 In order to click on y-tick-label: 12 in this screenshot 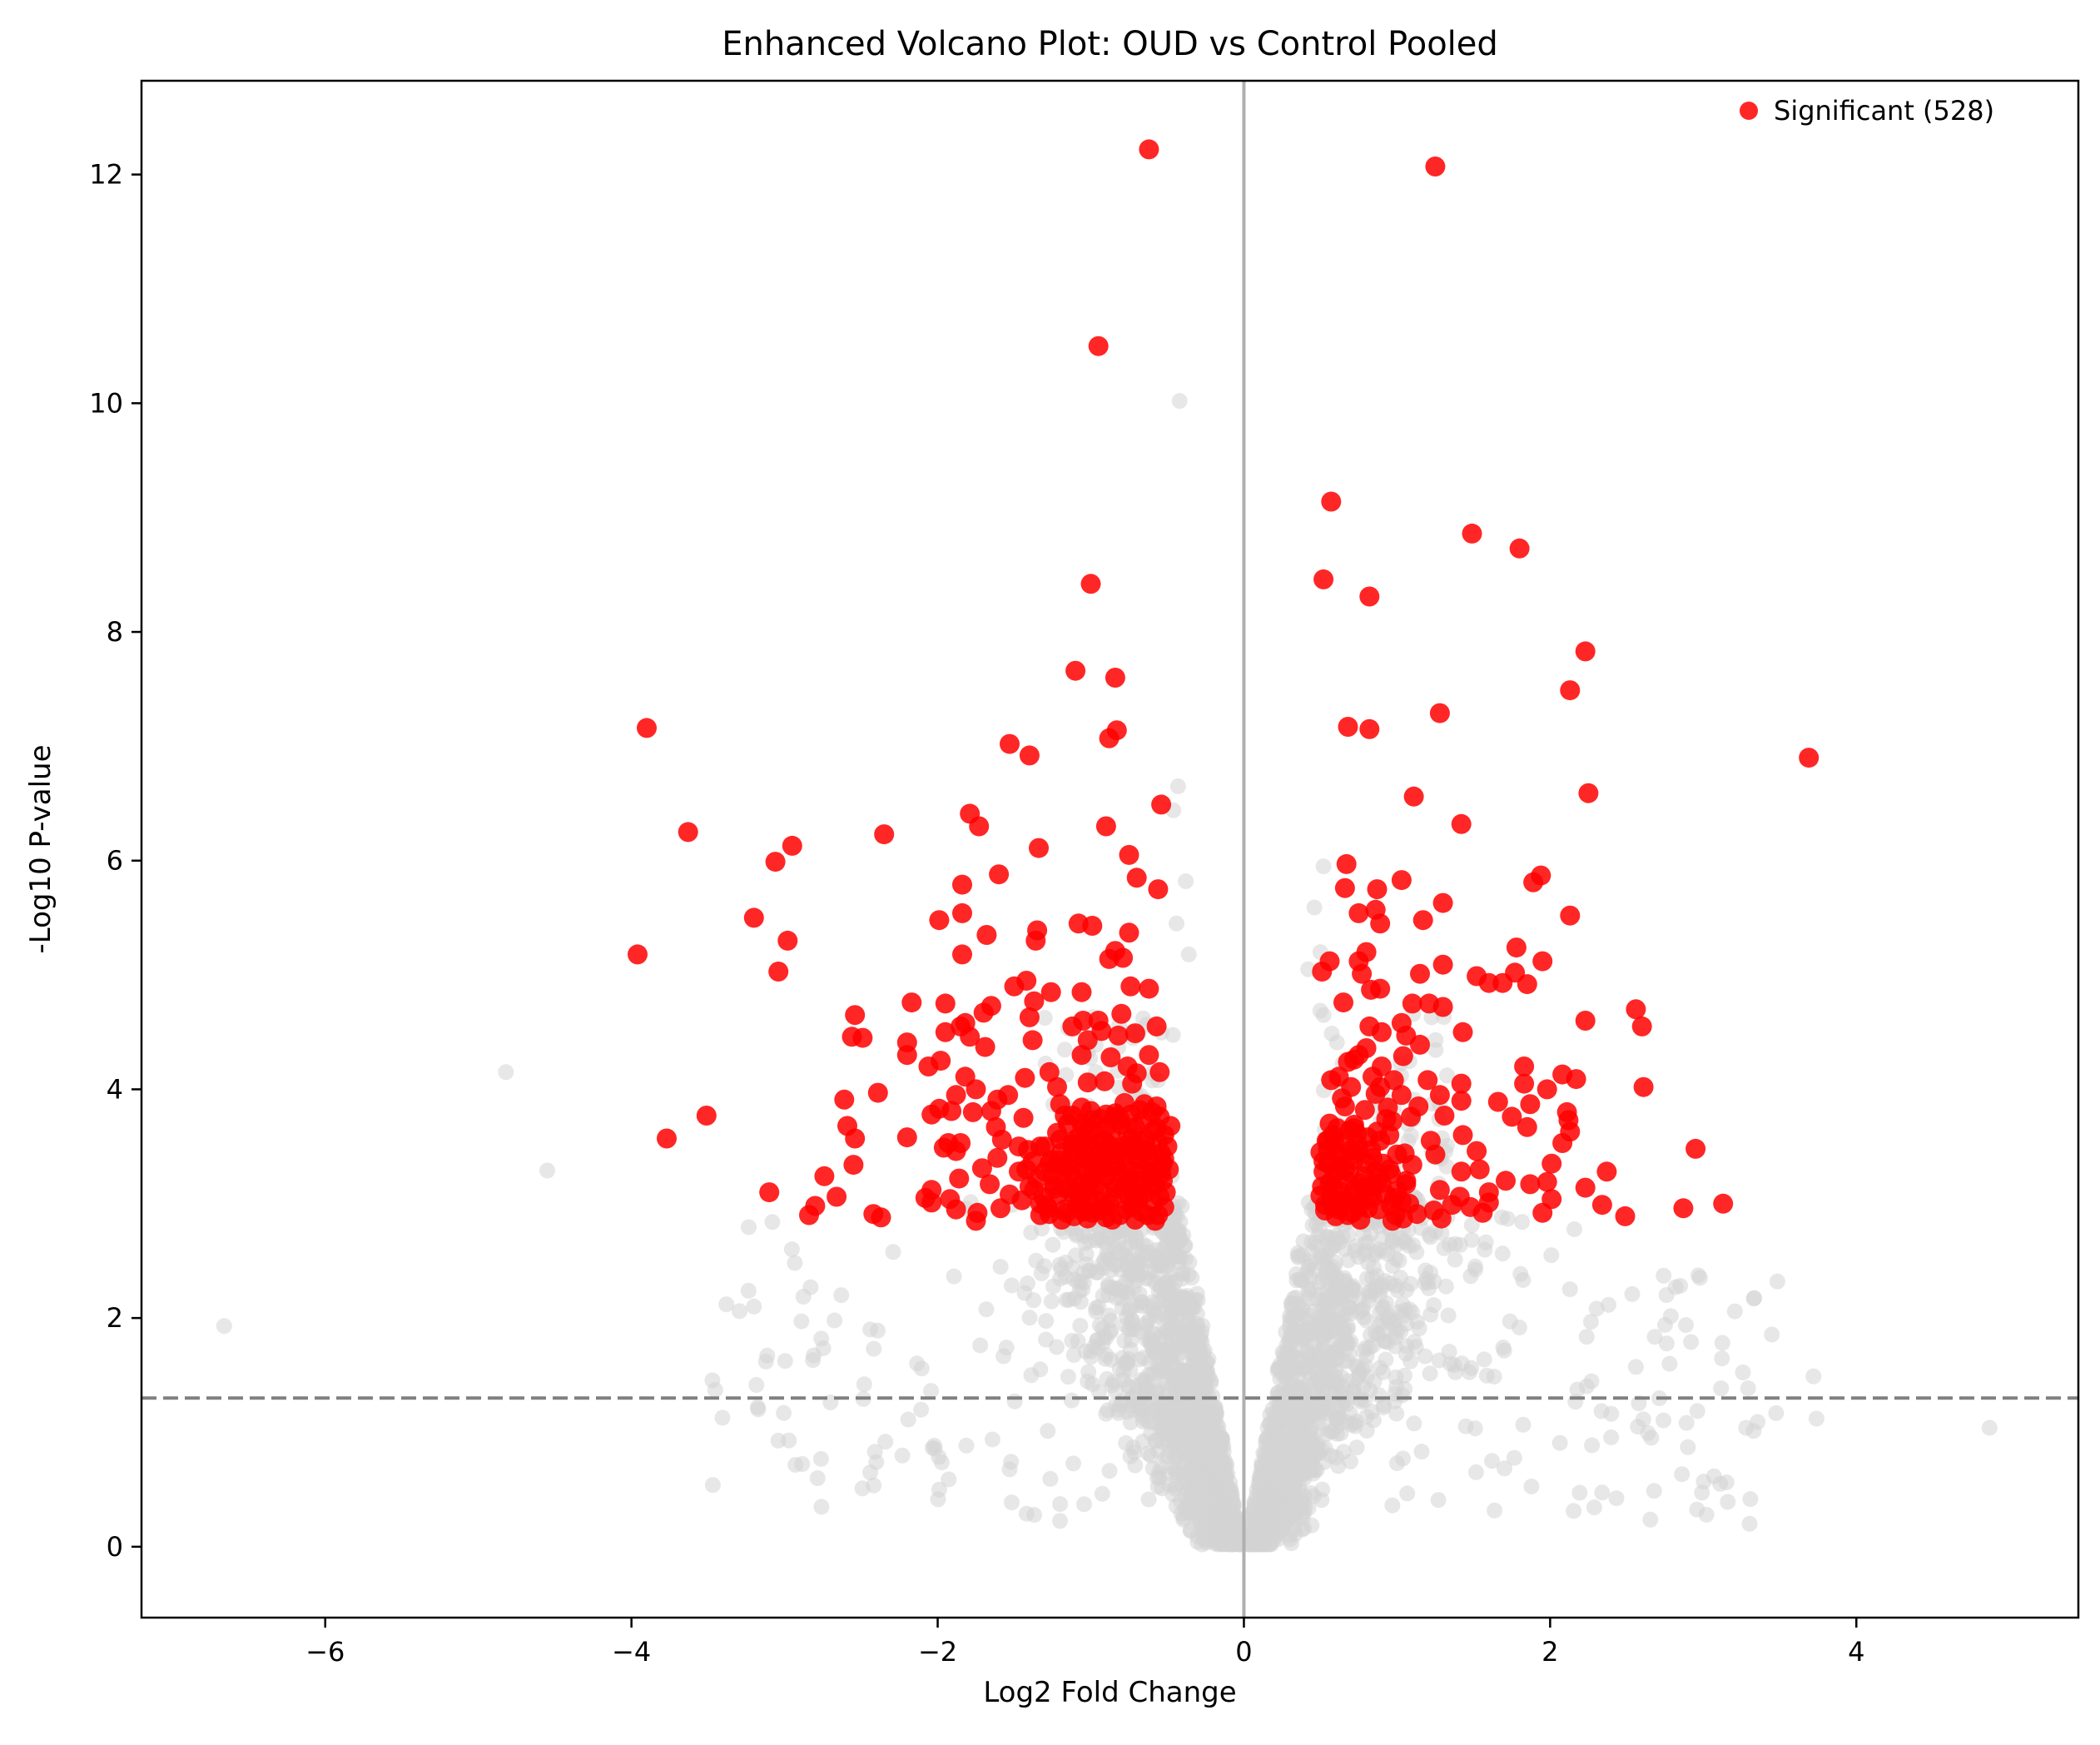, I will do `click(106, 175)`.